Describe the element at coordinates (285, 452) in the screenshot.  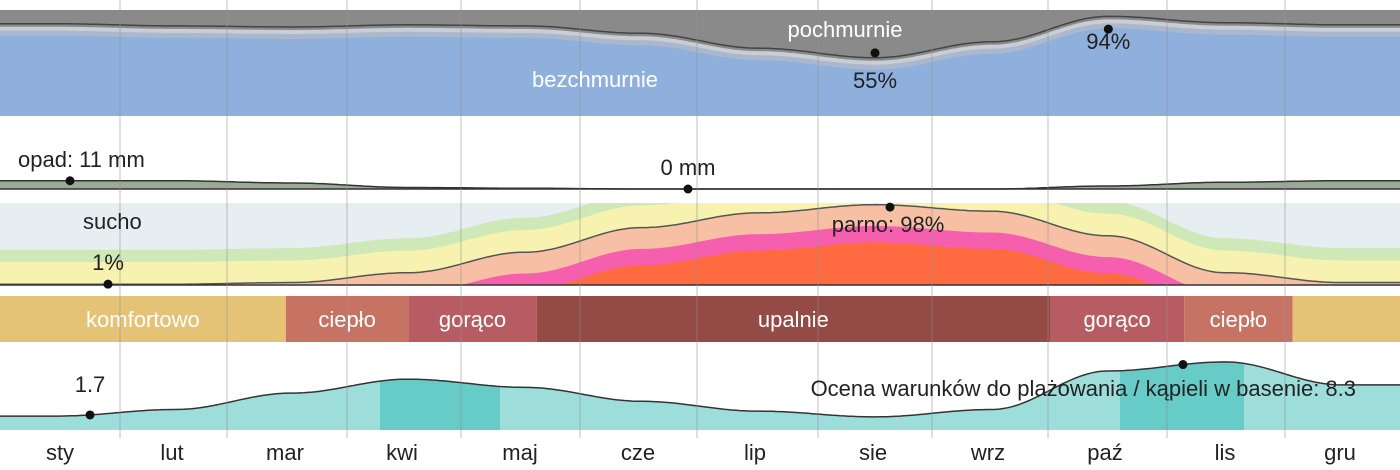
I see `month-label-2: mar` at that location.